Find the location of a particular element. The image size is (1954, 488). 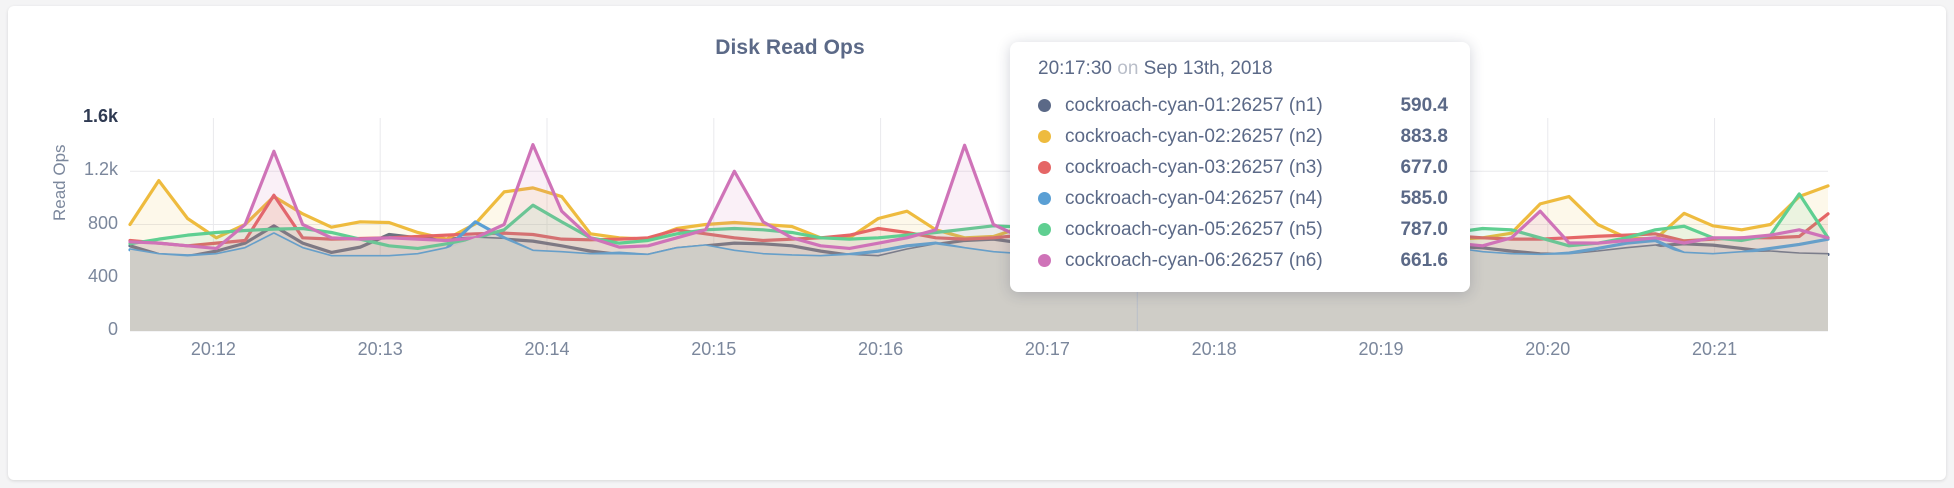

tooltip-series-value: 787.0 is located at coordinates (1424, 229).